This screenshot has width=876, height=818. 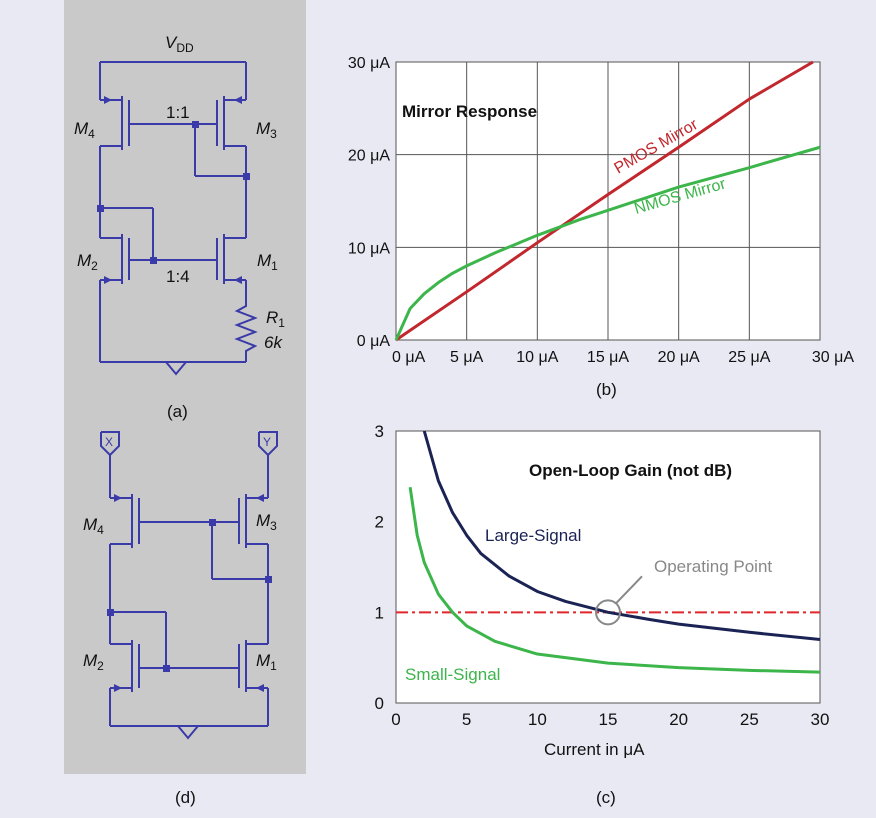 What do you see at coordinates (171, 42) in the screenshot?
I see `vdd-label: V` at bounding box center [171, 42].